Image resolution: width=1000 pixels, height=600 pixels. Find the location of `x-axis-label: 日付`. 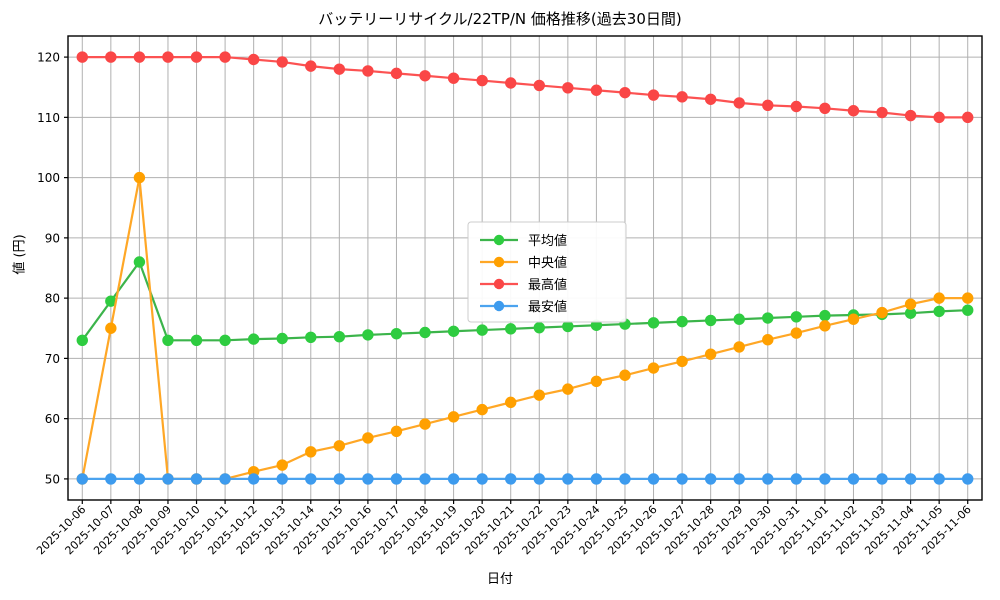

x-axis-label: 日付 is located at coordinates (499, 579).